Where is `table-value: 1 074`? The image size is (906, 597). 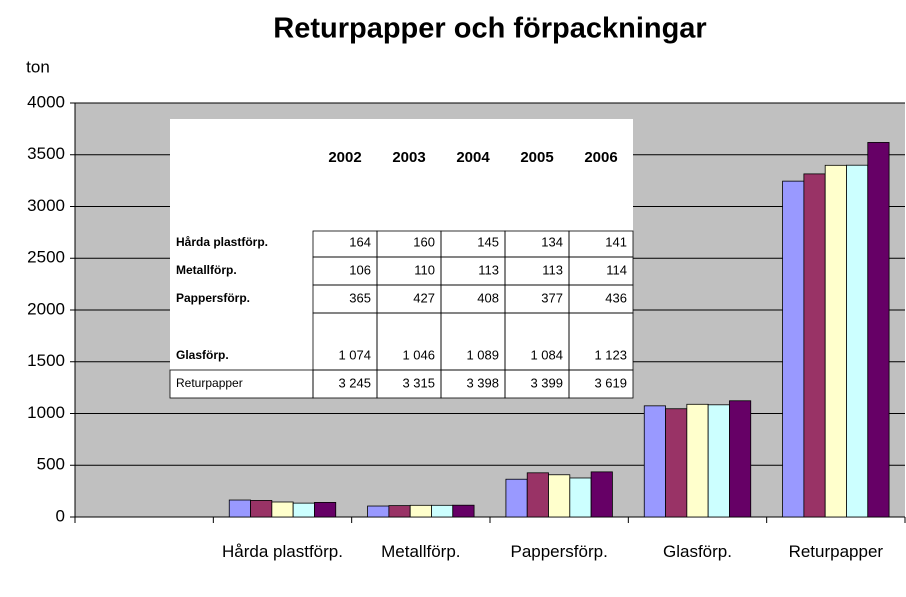
table-value: 1 074 is located at coordinates (354, 354).